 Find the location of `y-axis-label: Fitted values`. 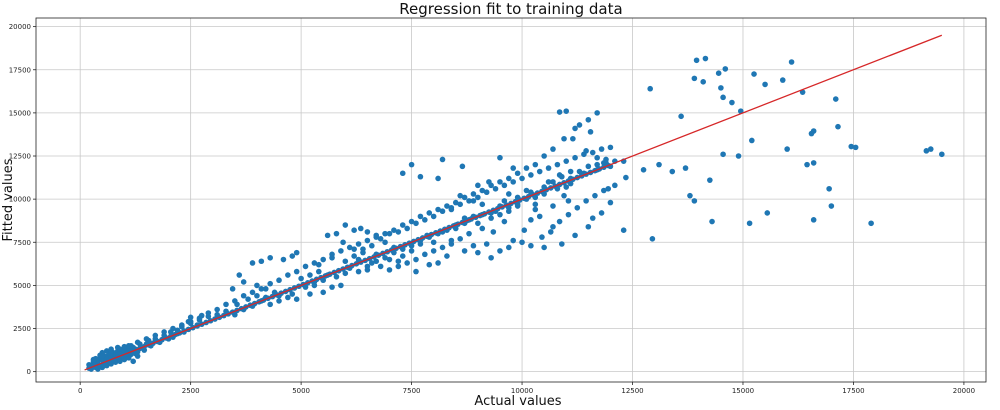

y-axis-label: Fitted values is located at coordinates (8, 199).